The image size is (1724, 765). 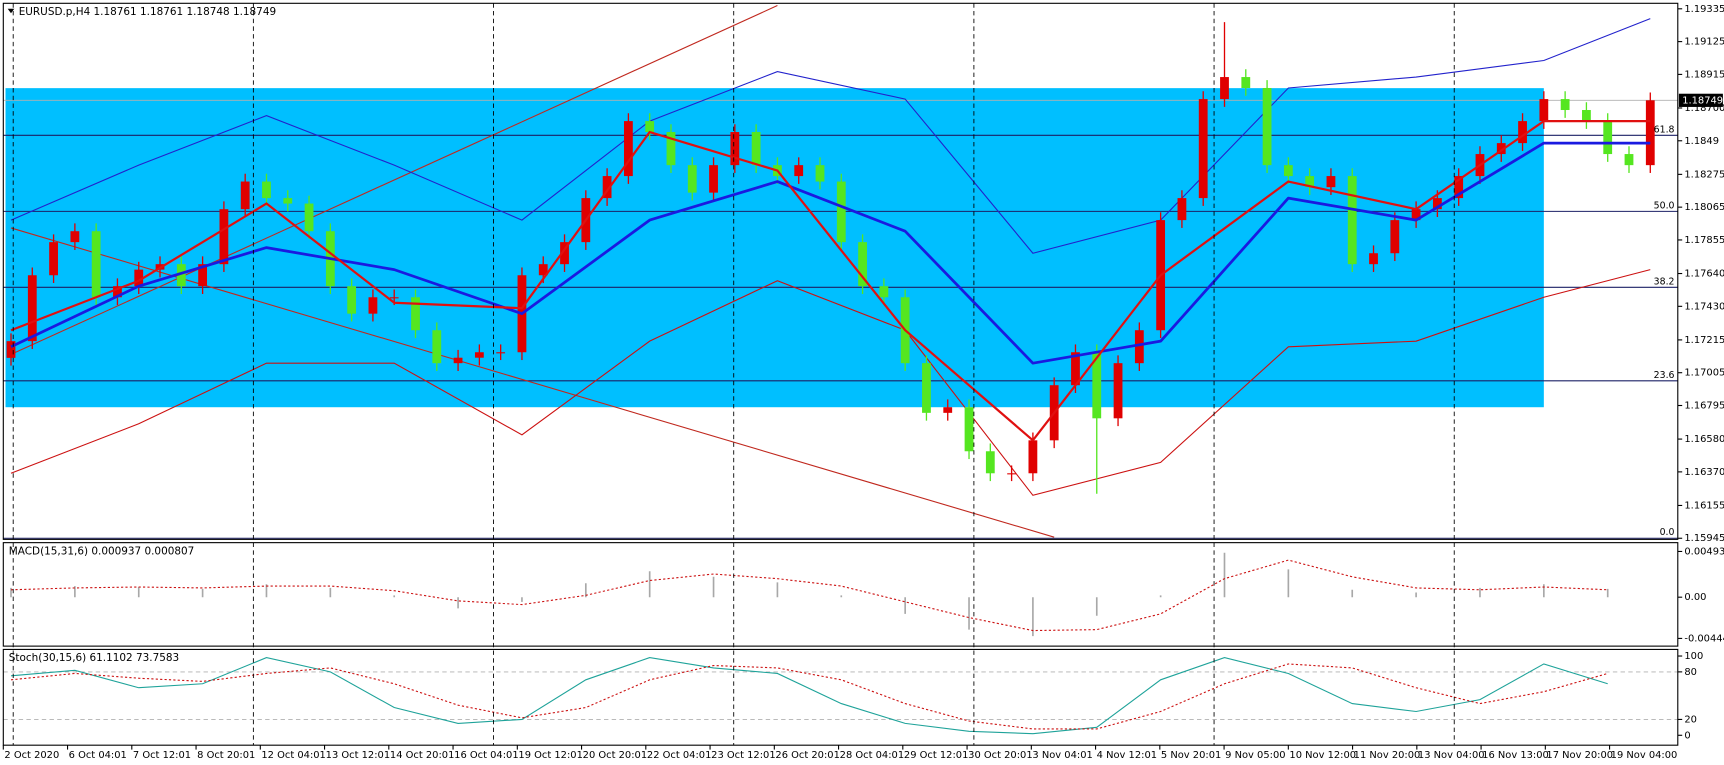 I want to click on y-tick-label: 1.16370, so click(x=1704, y=472).